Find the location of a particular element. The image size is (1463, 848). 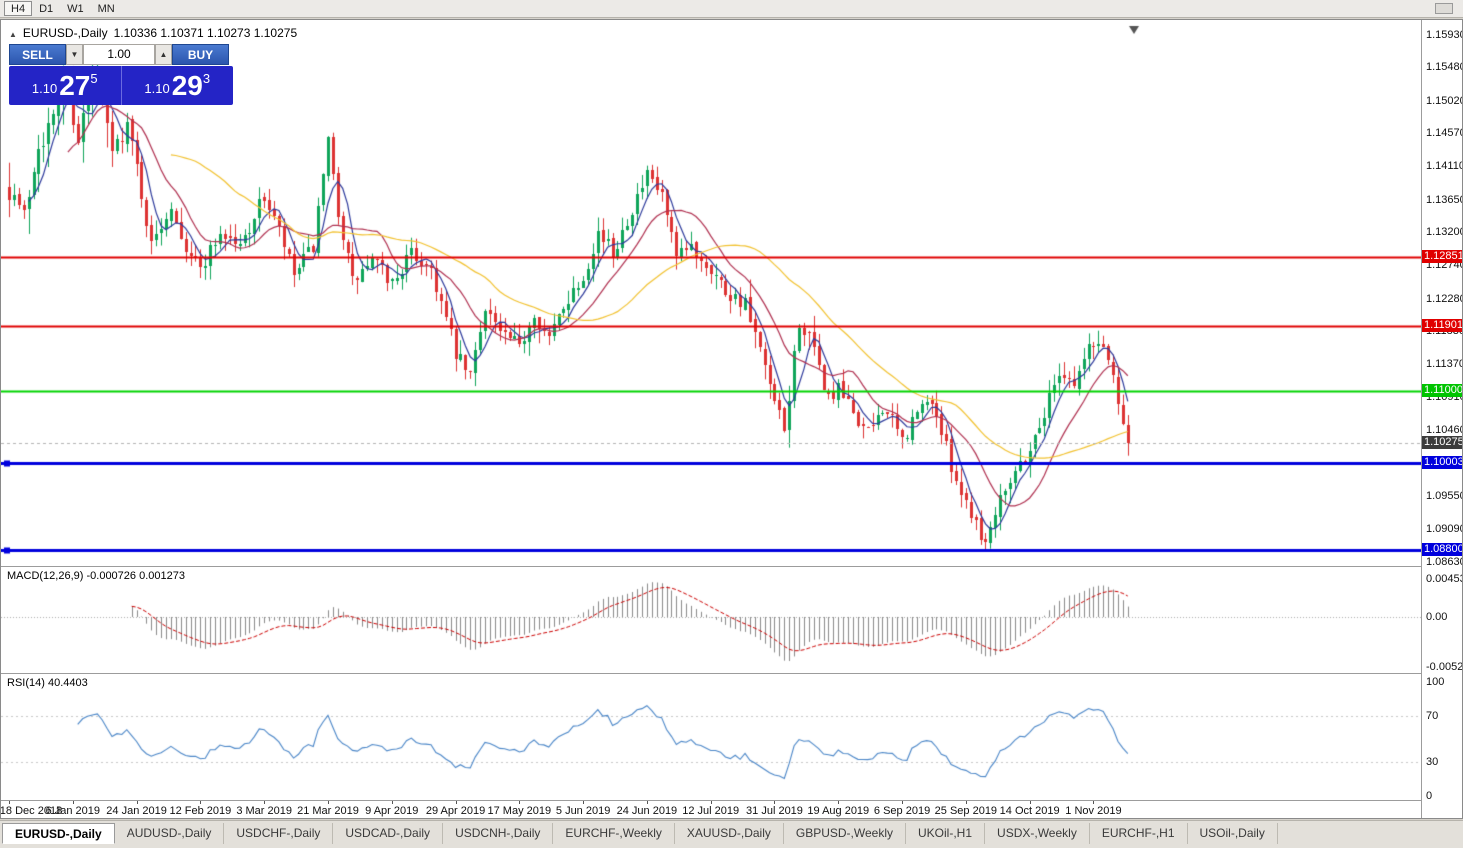

chart-tab-eurchf: EURCHF-,Weekly is located at coordinates (614, 833).